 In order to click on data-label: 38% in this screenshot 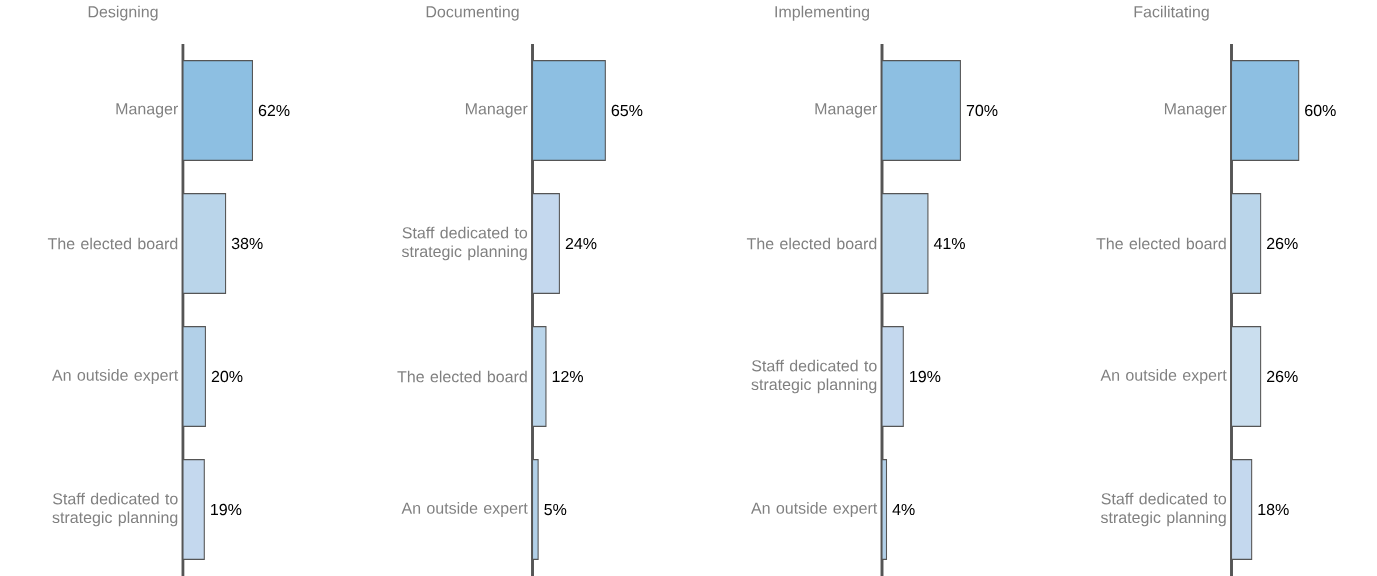, I will do `click(247, 243)`.